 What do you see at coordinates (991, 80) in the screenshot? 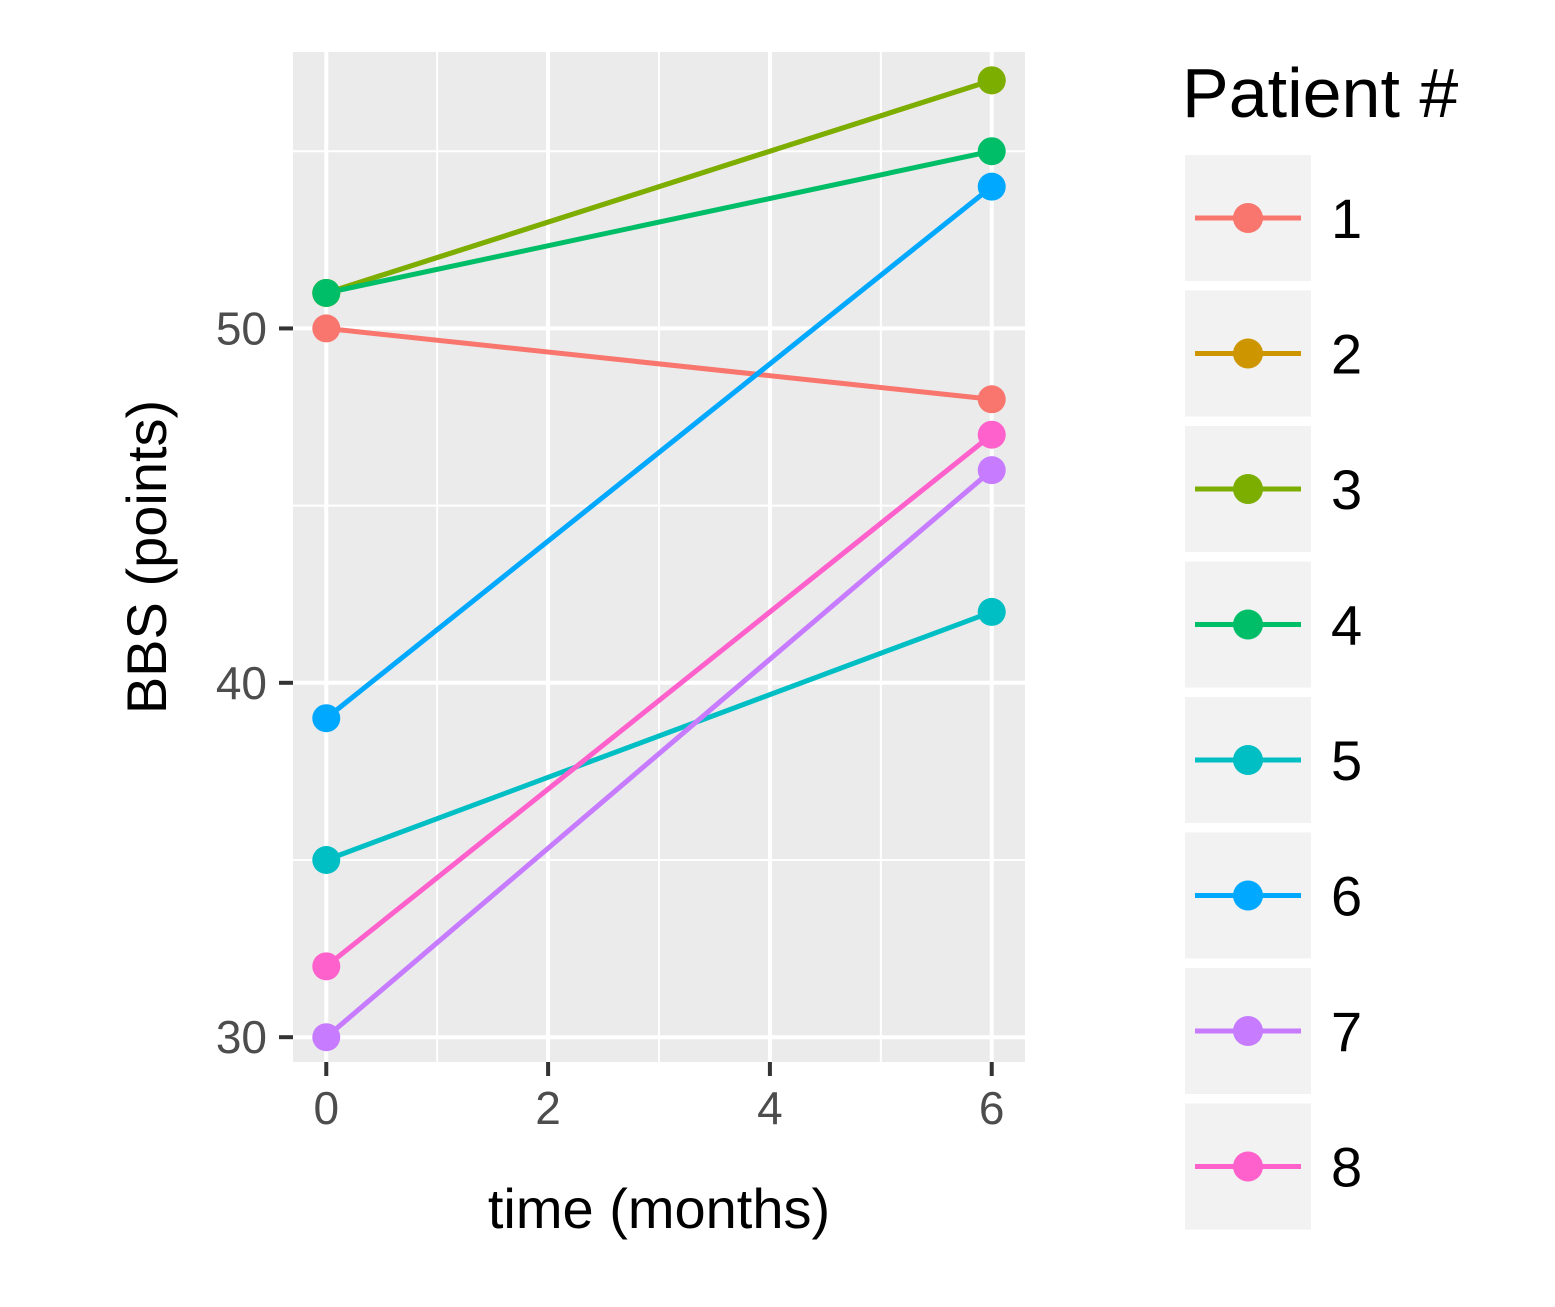
I see `series-3-point` at bounding box center [991, 80].